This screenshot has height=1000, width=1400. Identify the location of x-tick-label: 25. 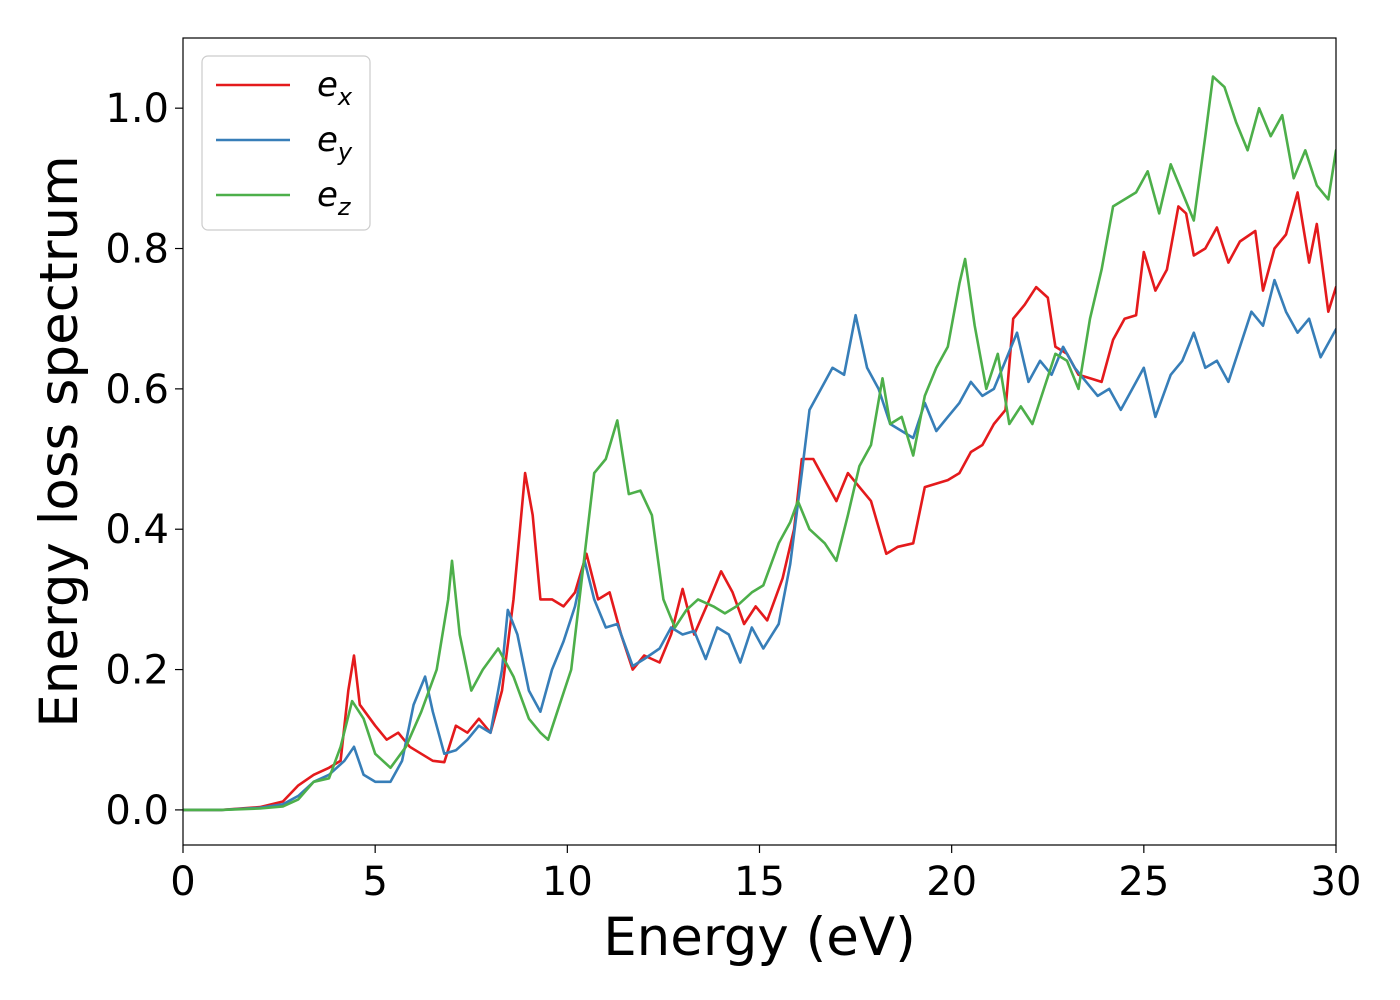
(1143, 882).